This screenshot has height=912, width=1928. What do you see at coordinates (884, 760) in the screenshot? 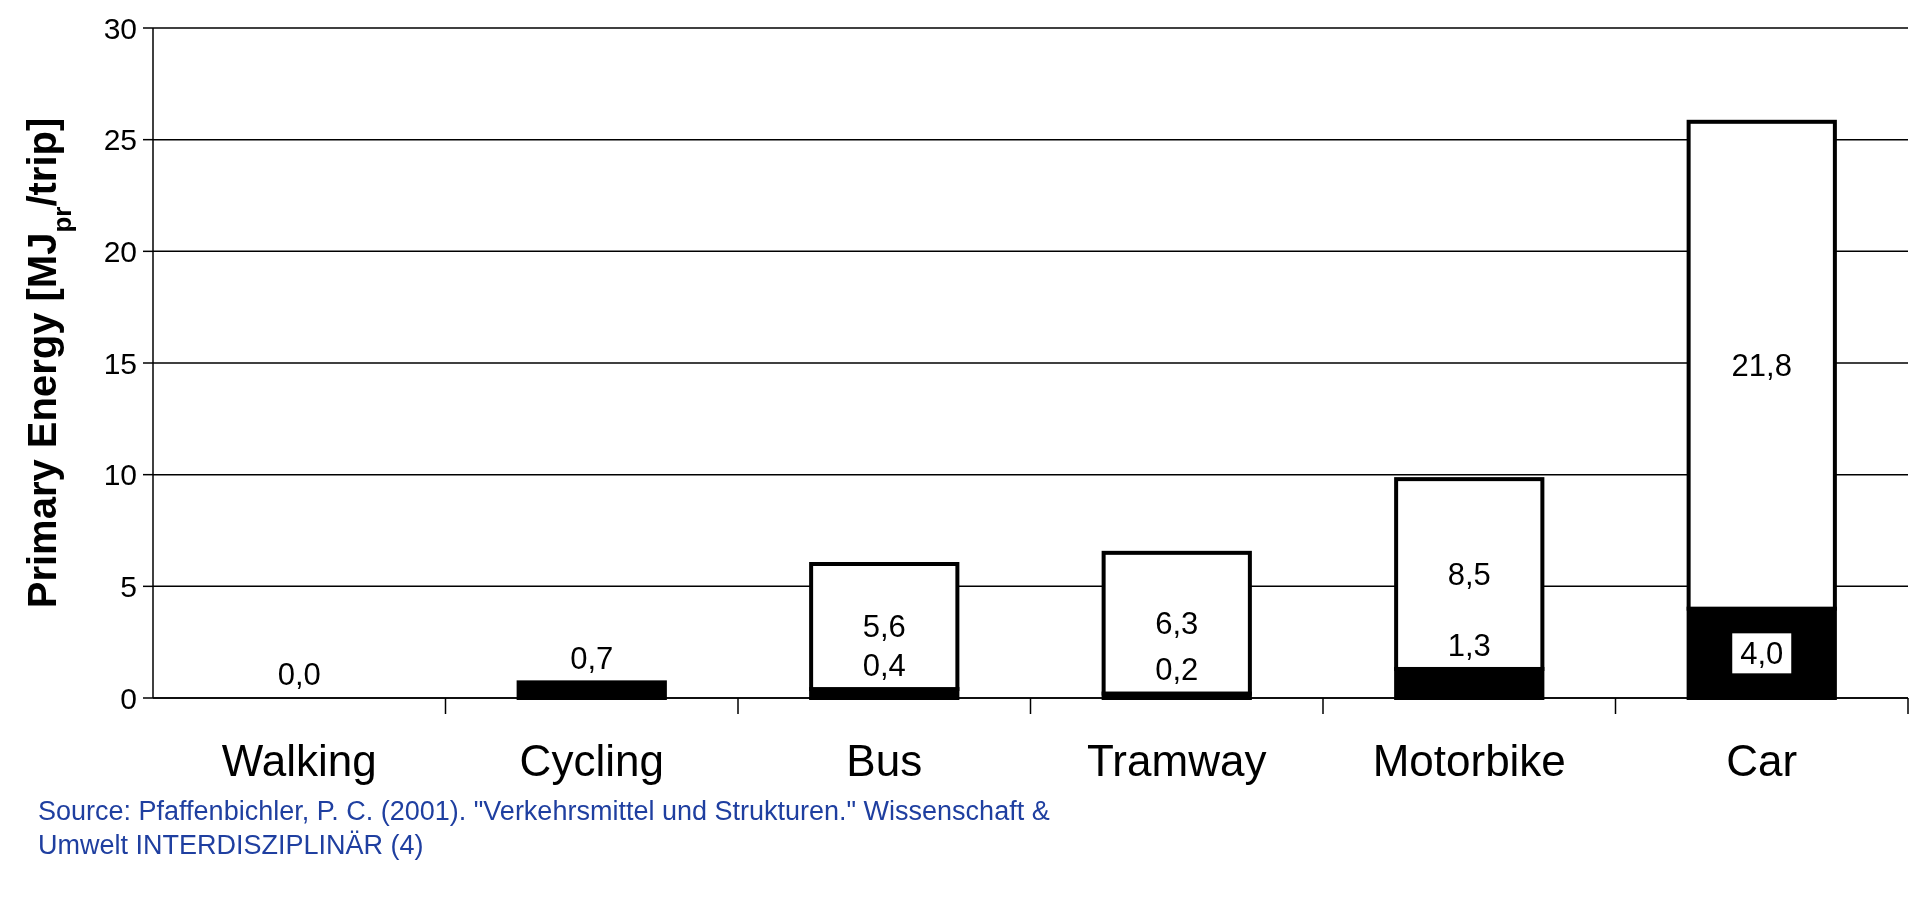
I see `x-tick-label: Bus` at bounding box center [884, 760].